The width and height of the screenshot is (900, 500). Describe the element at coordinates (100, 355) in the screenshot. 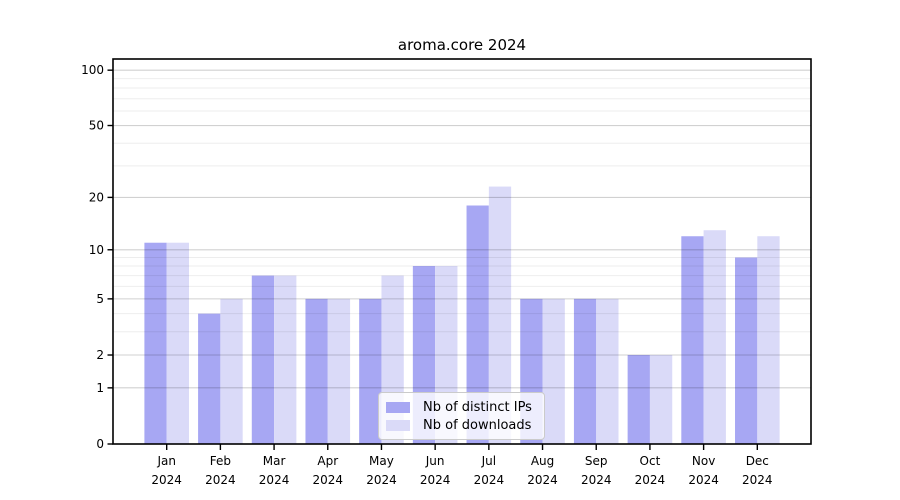

I see `ytick-label-2: 2` at that location.